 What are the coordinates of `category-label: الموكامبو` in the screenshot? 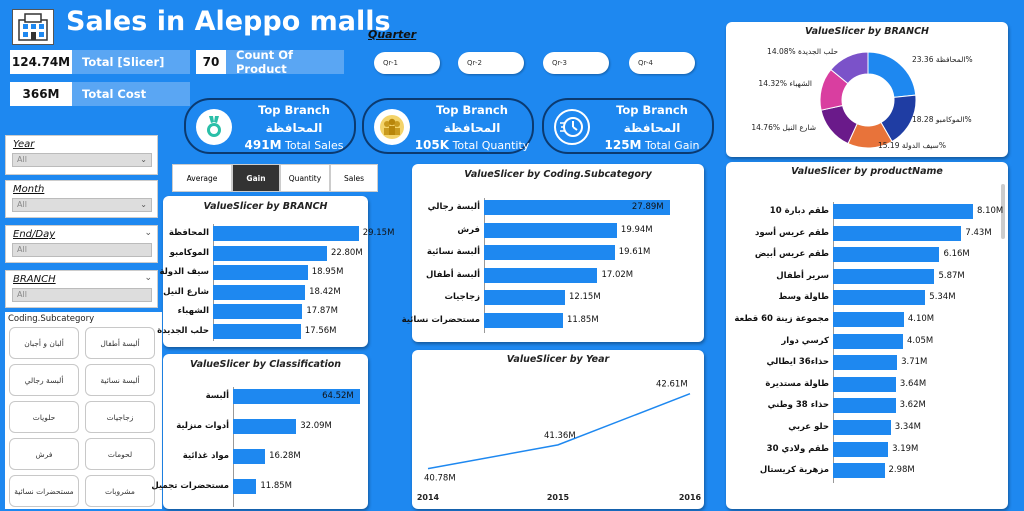 It's located at (189, 252).